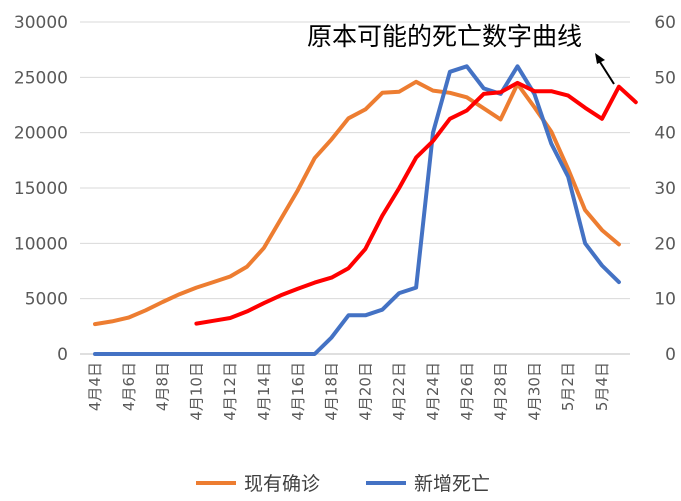  Describe the element at coordinates (452, 484) in the screenshot. I see `legend-label: 新增死亡` at that location.